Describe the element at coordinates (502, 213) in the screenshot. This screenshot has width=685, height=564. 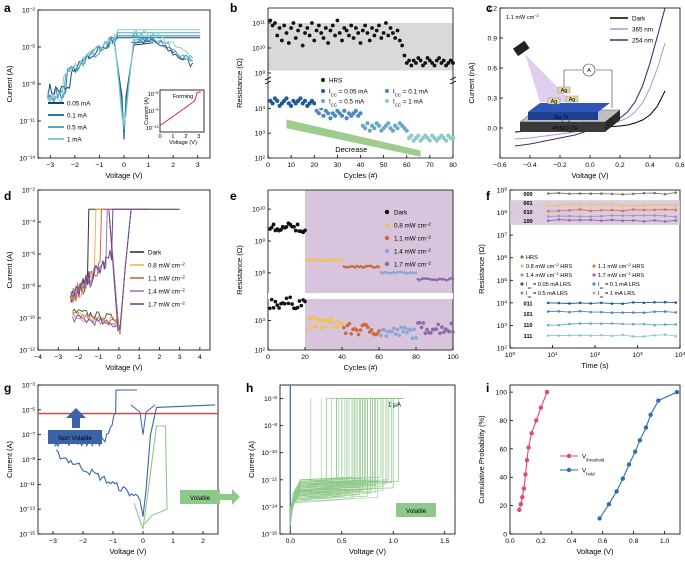
I see `y-tick-label: 10⁸` at that location.